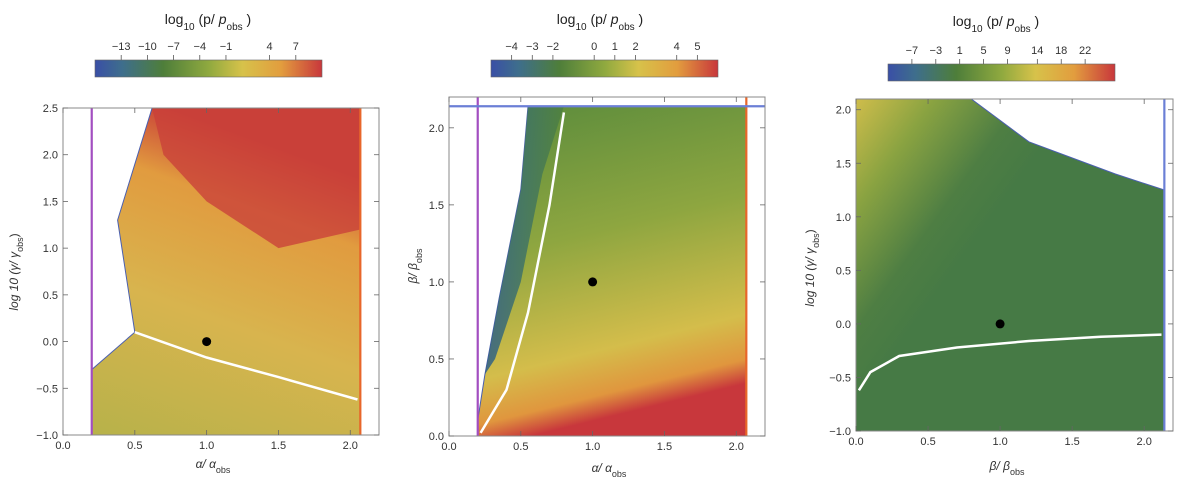  What do you see at coordinates (208, 22) in the screenshot?
I see `colorbar-title-1: log10 (p/ pobs )` at bounding box center [208, 22].